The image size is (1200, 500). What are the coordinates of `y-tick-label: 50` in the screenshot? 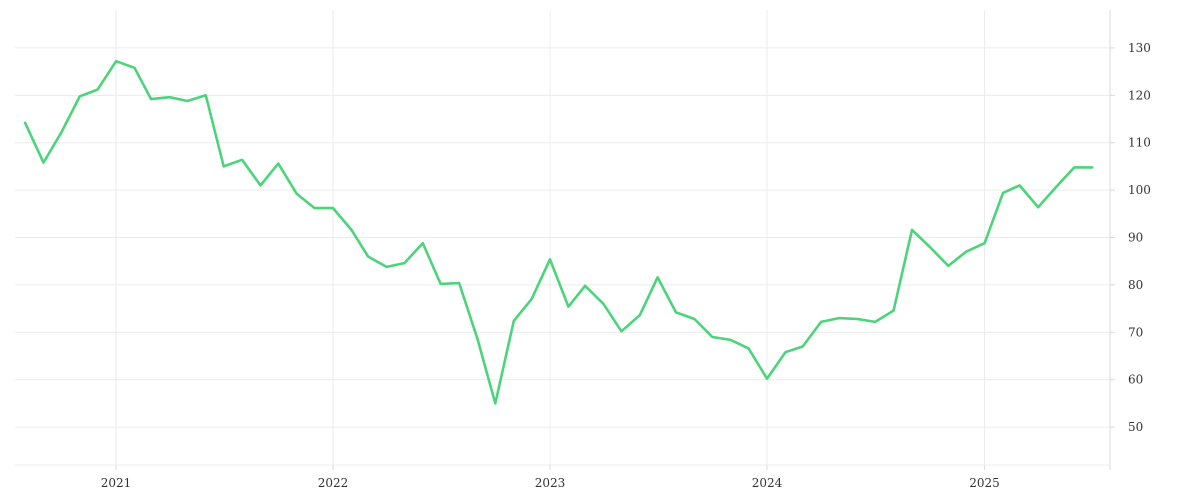 It's located at (1135, 427).